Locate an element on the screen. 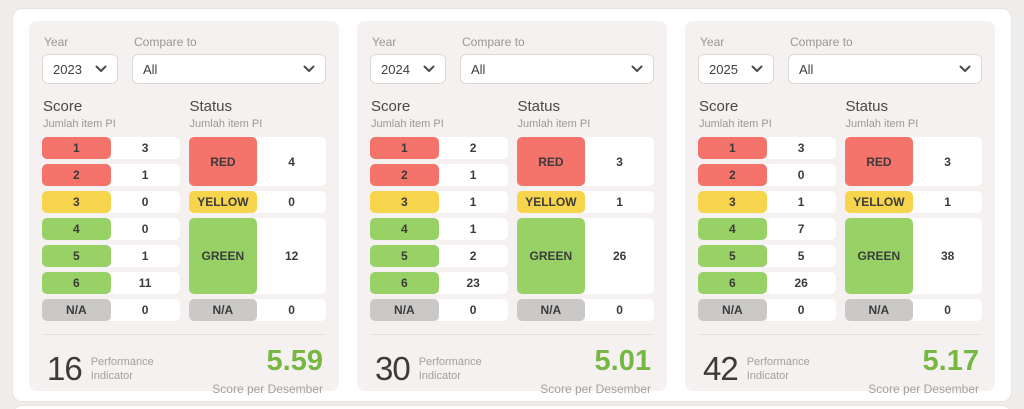  score-count: 26 is located at coordinates (801, 283).